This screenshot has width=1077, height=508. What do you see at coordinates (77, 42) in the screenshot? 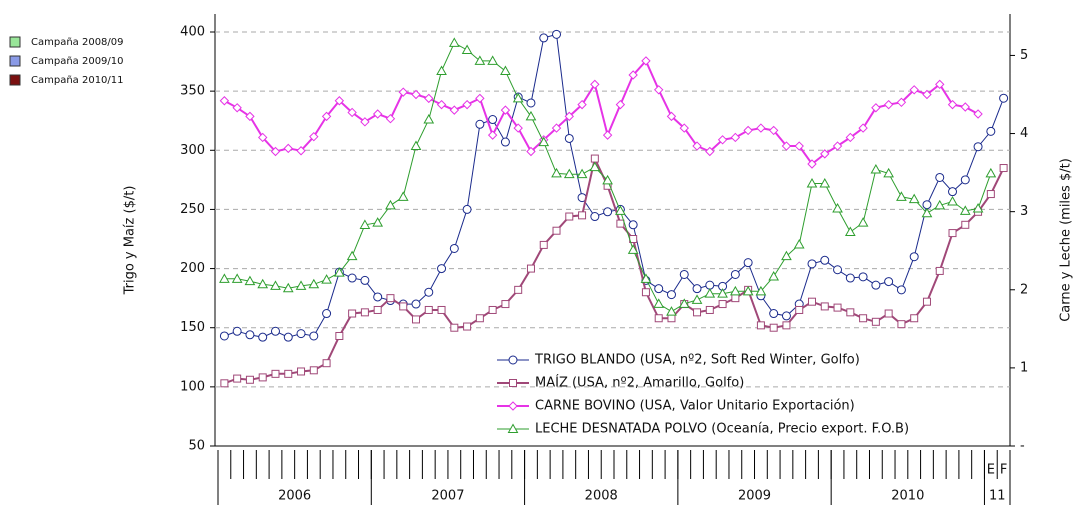
I see `campaign-label: Campaña 2008/09` at bounding box center [77, 42].